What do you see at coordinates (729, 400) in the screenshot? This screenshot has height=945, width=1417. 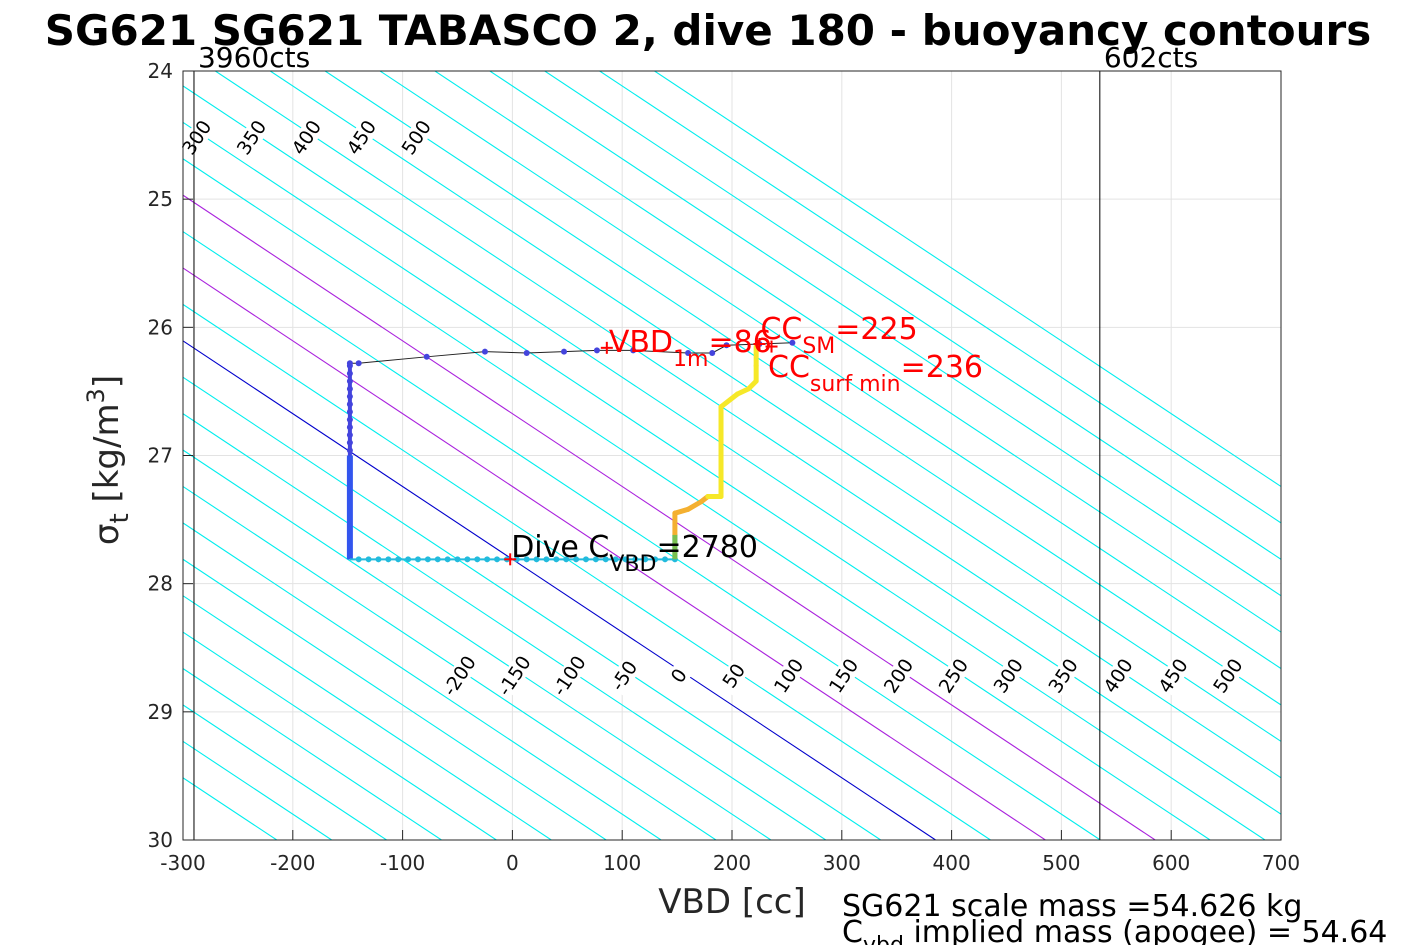 I see `ascent-segment` at bounding box center [729, 400].